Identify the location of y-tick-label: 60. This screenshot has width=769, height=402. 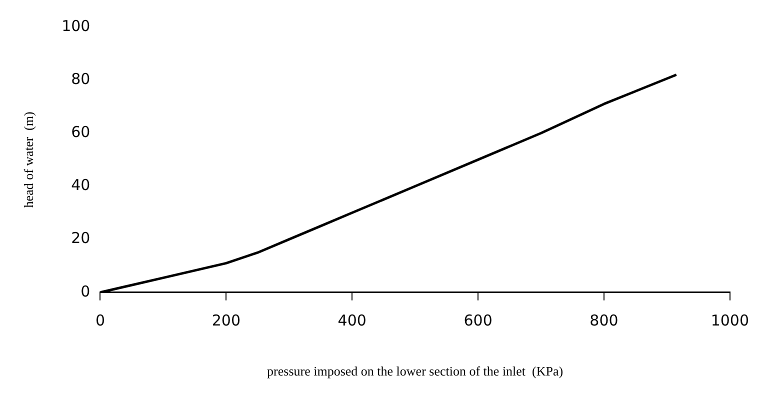
(80, 132).